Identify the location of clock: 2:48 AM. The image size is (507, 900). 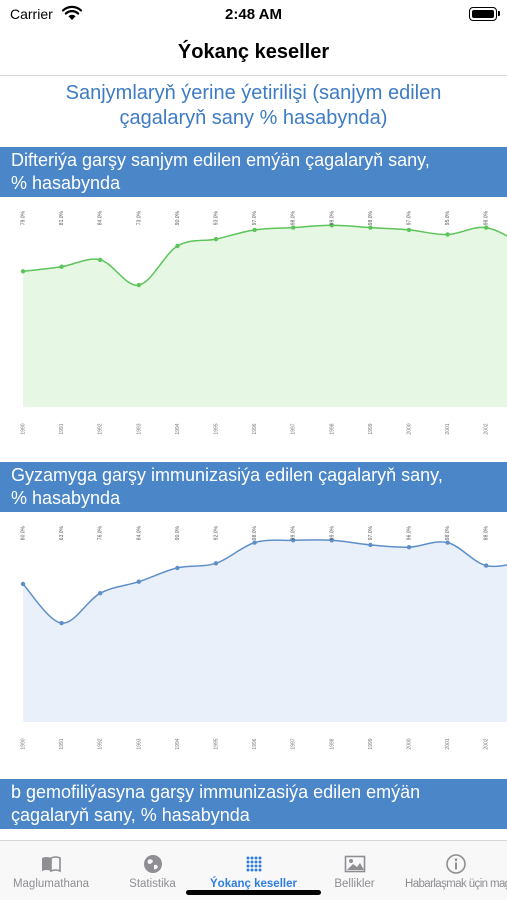
(253, 14).